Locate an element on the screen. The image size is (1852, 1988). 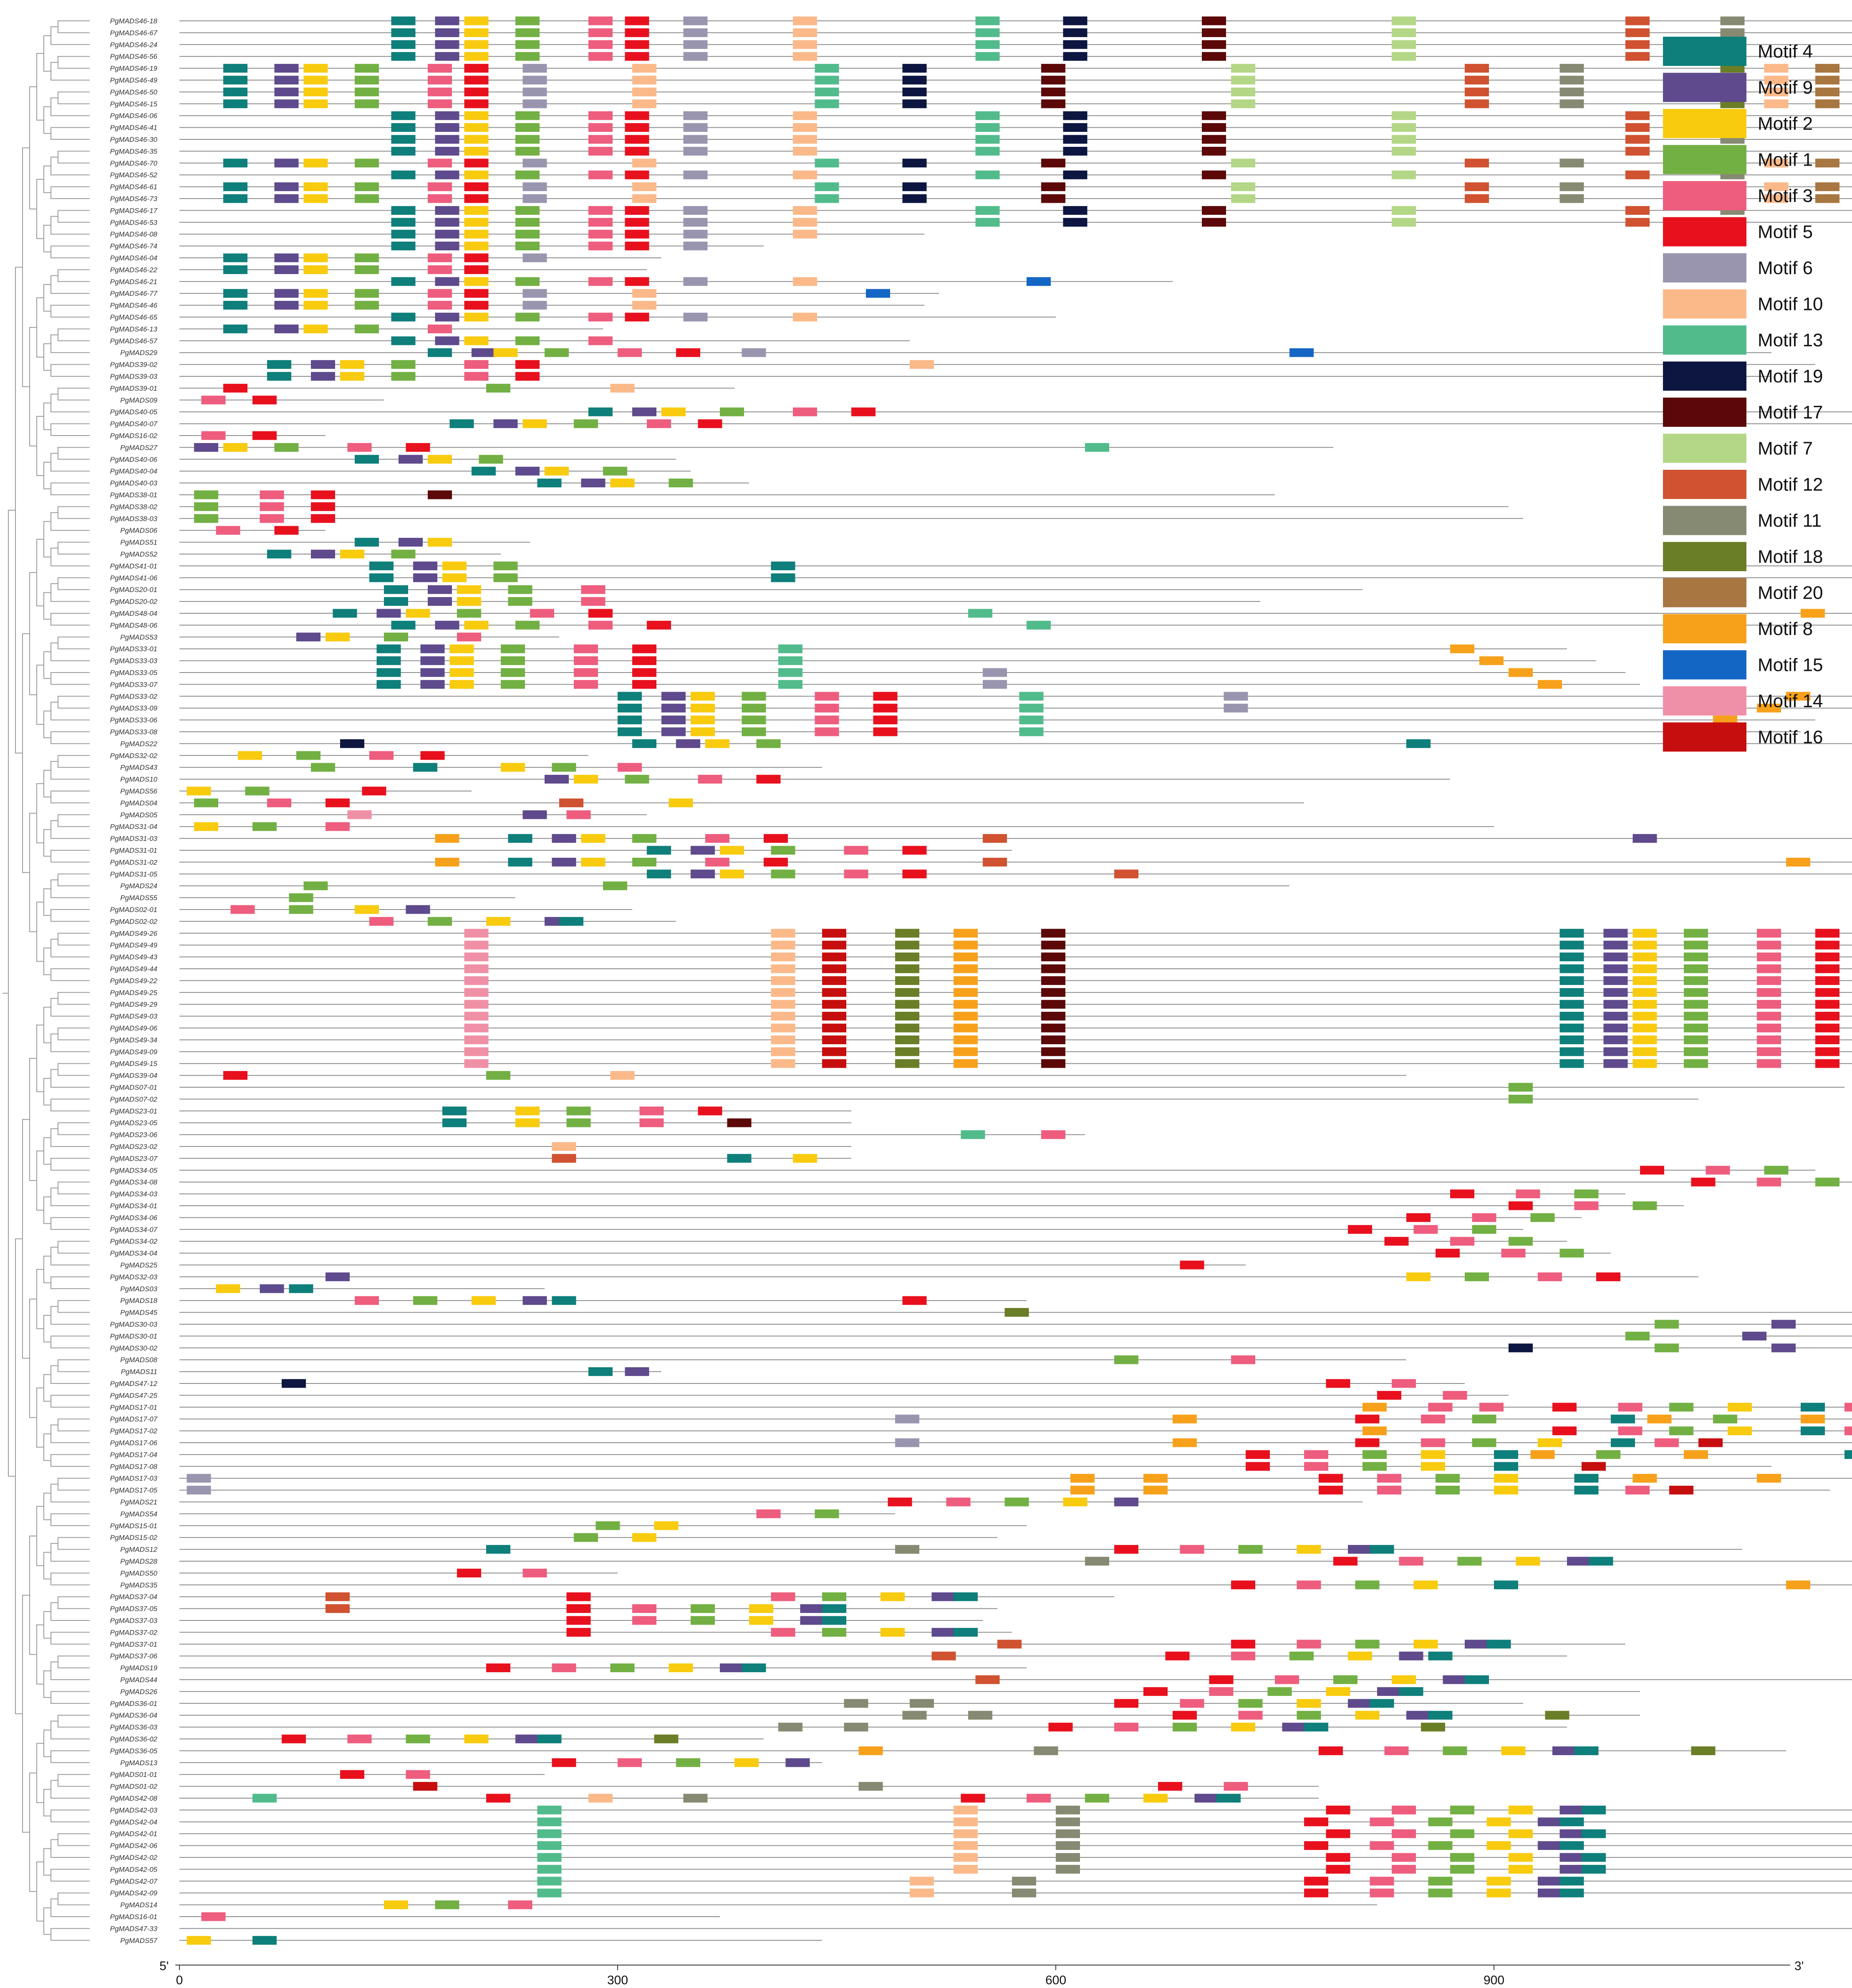
legend-swatch is located at coordinates (1704, 701).